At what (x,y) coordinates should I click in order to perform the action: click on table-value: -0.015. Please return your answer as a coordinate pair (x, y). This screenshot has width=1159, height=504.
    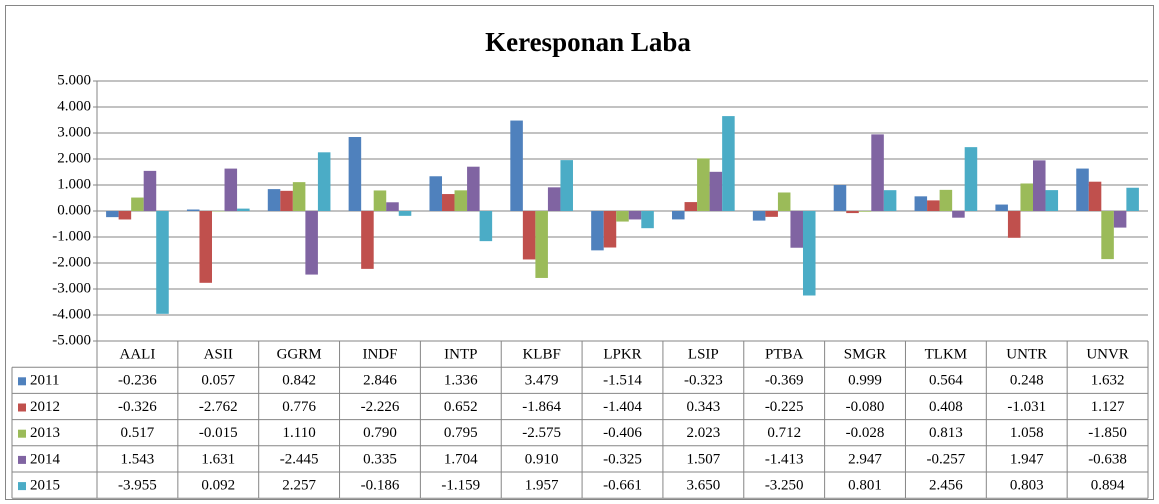
    Looking at the image, I should click on (218, 433).